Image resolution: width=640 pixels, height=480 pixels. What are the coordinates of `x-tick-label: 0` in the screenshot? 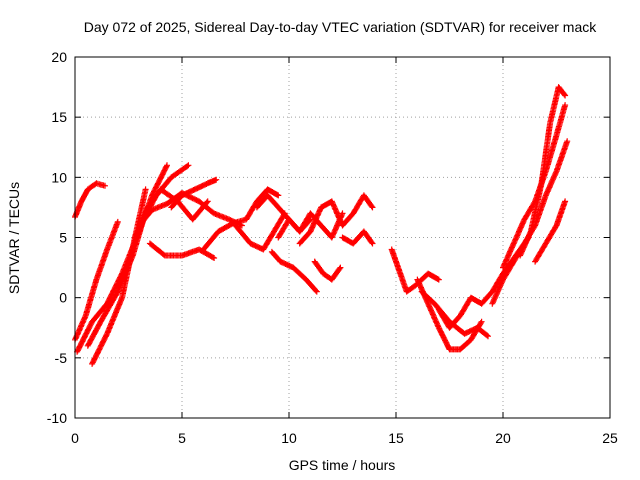 It's located at (75, 438).